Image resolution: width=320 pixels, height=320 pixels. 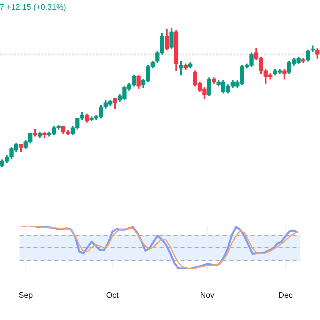 I want to click on text: 7 +12.15 (+0.31%), so click(x=33, y=7).